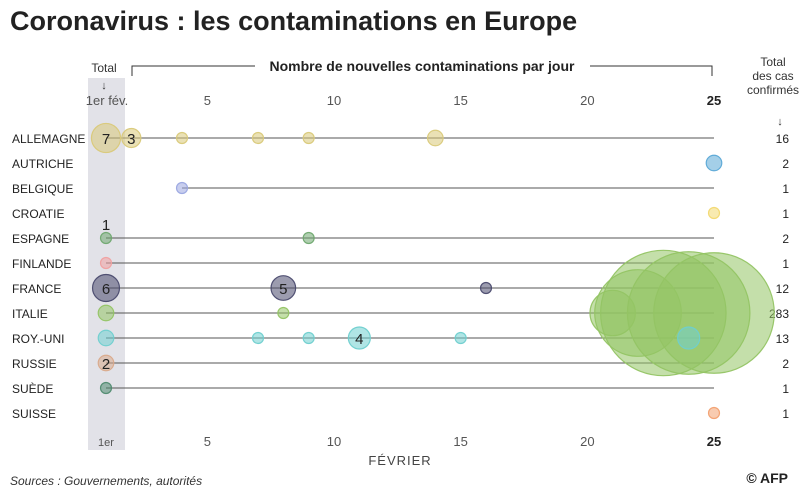 The height and width of the screenshot is (498, 800). I want to click on country-label: AUTRICHE, so click(42, 164).